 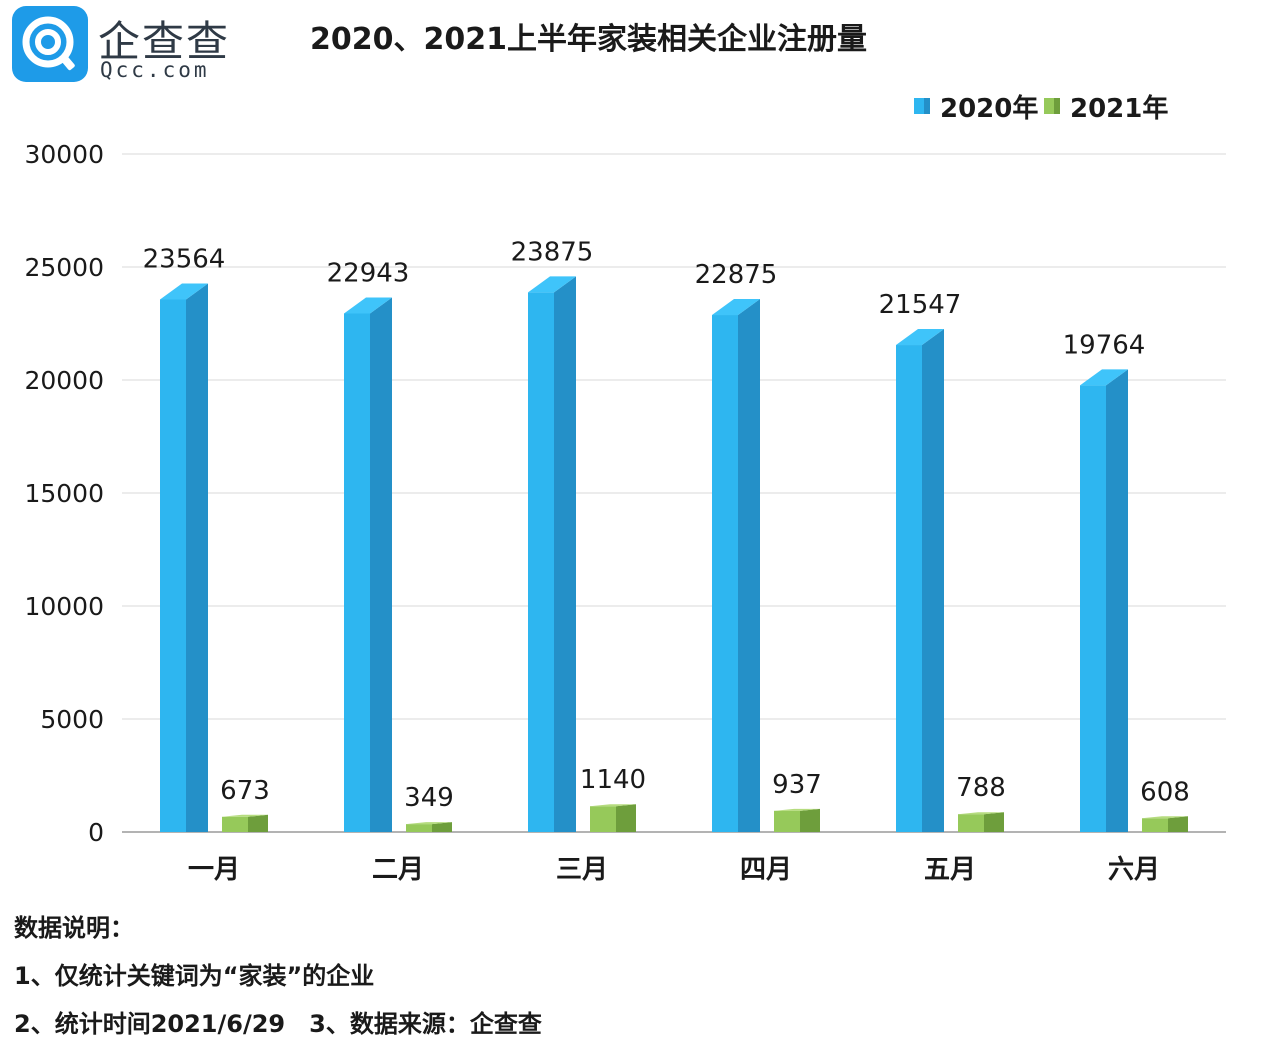 What do you see at coordinates (582, 870) in the screenshot?
I see `x-tick-label: 三月` at bounding box center [582, 870].